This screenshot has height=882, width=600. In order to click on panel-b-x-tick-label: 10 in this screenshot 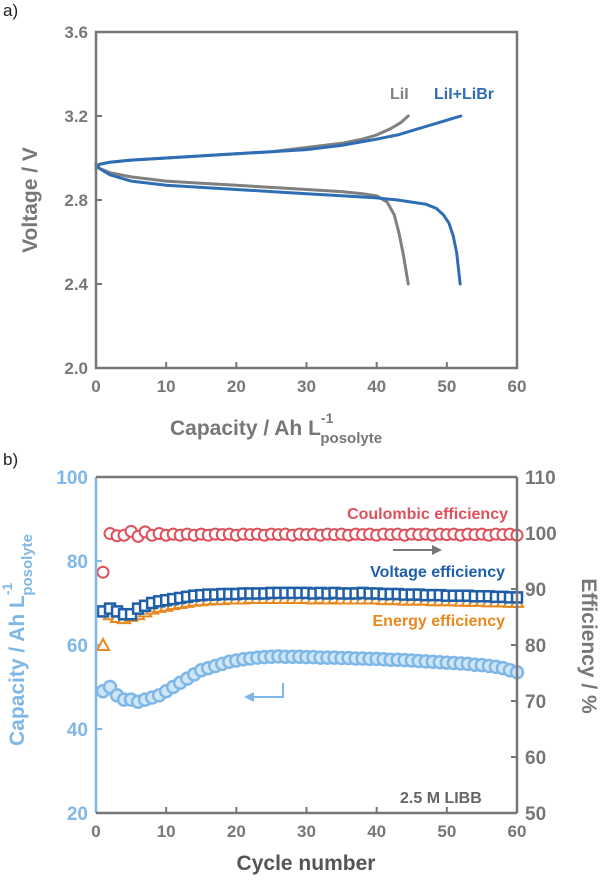, I will do `click(166, 831)`.